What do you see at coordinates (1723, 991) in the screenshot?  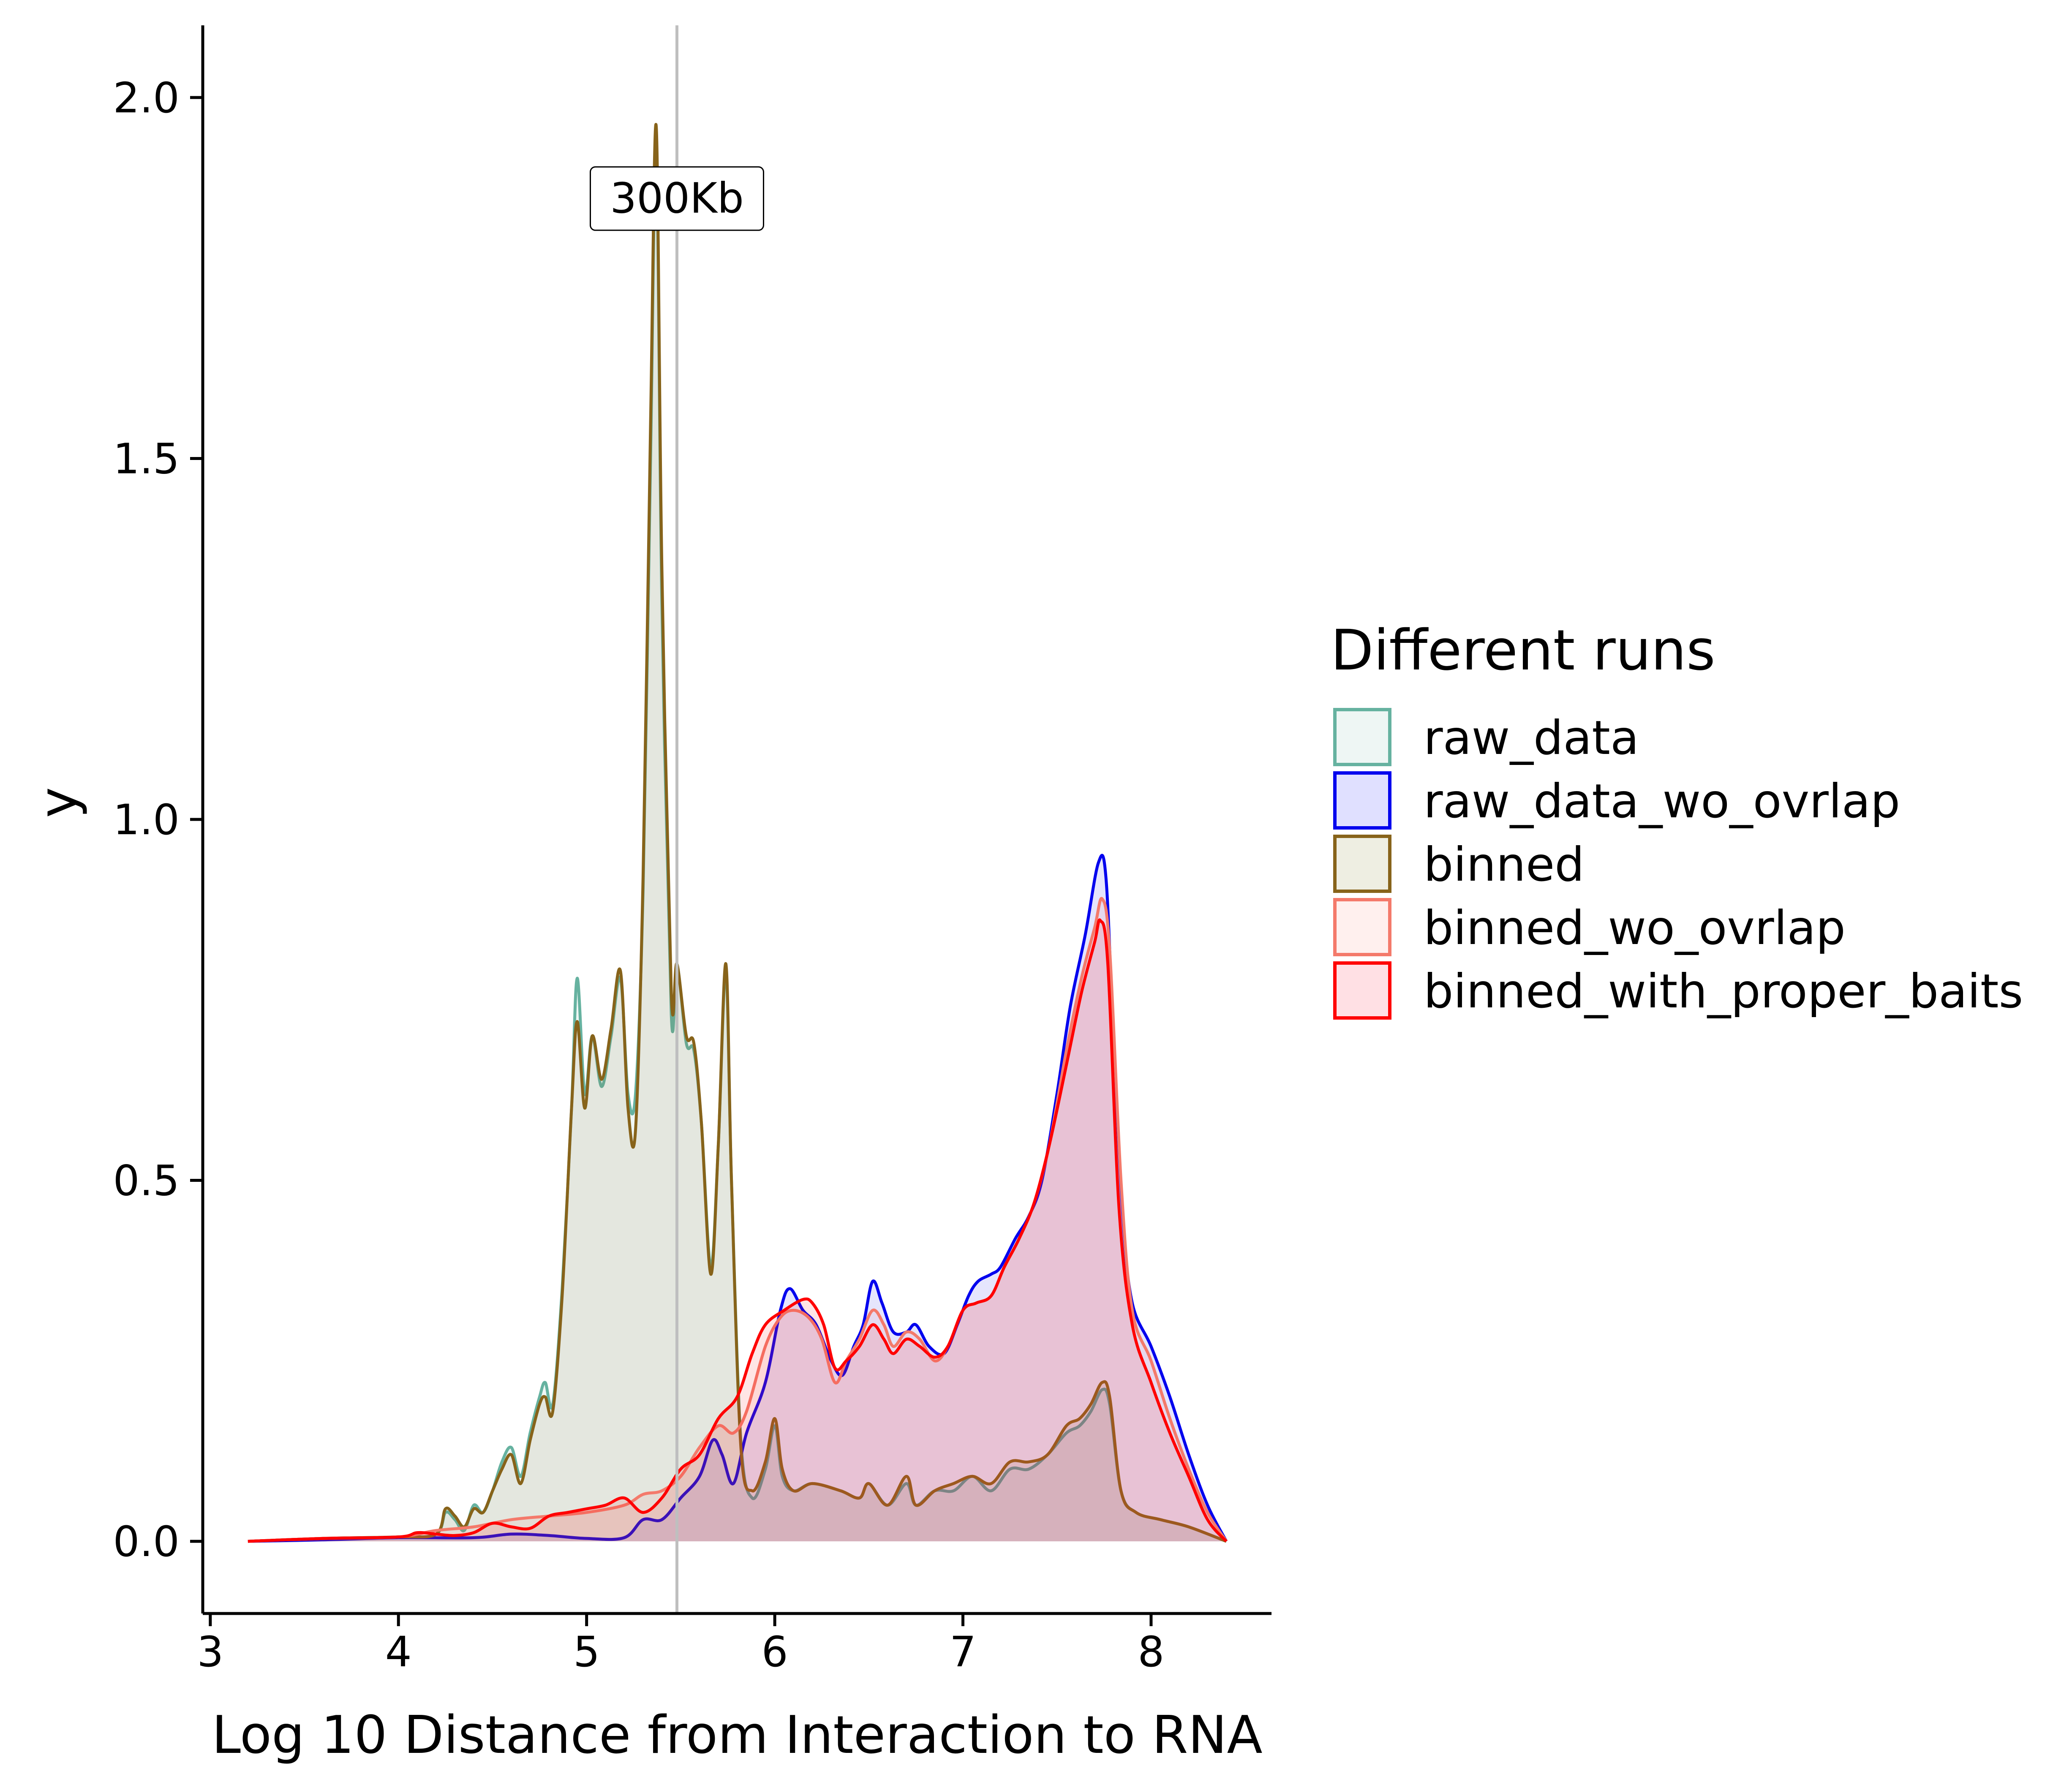 I see `legend-label-binned_with_proper_baits: binned_with_proper_baits` at bounding box center [1723, 991].